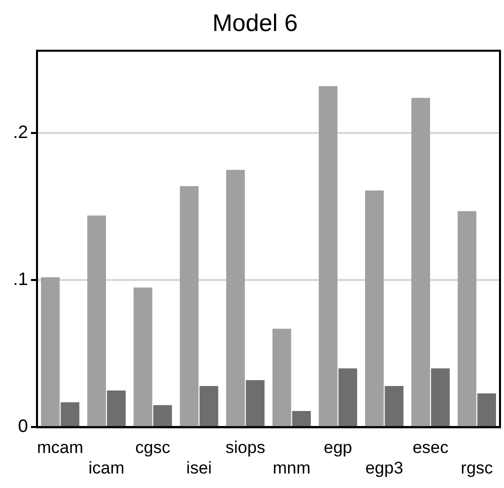 Image resolution: width=504 pixels, height=488 pixels. What do you see at coordinates (255, 24) in the screenshot?
I see `chart-title: Model 6` at bounding box center [255, 24].